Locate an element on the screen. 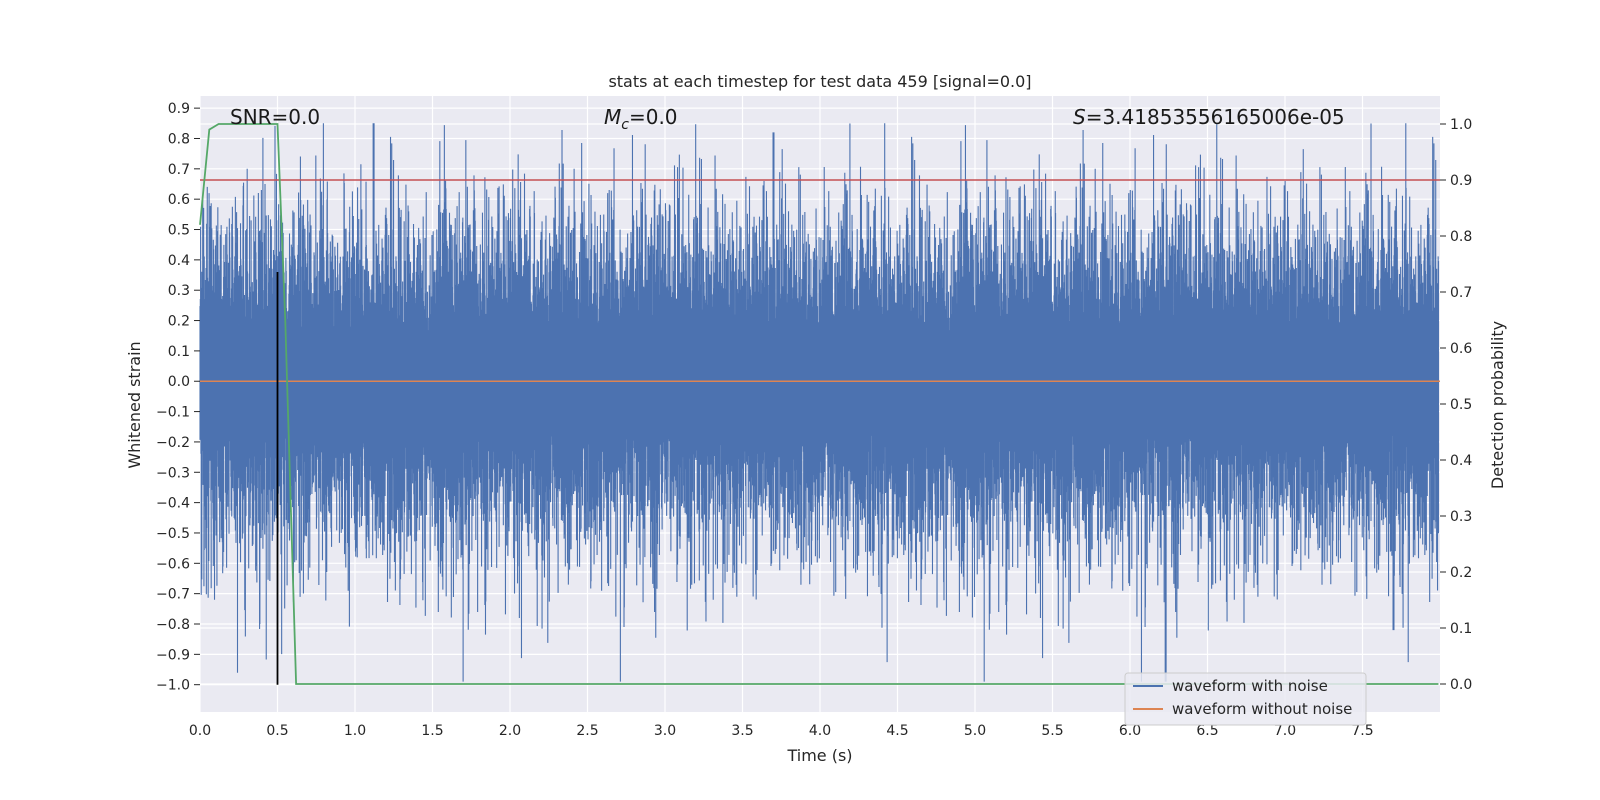 This screenshot has width=1600, height=800. x-tick-label: 7.5 is located at coordinates (1362, 731).